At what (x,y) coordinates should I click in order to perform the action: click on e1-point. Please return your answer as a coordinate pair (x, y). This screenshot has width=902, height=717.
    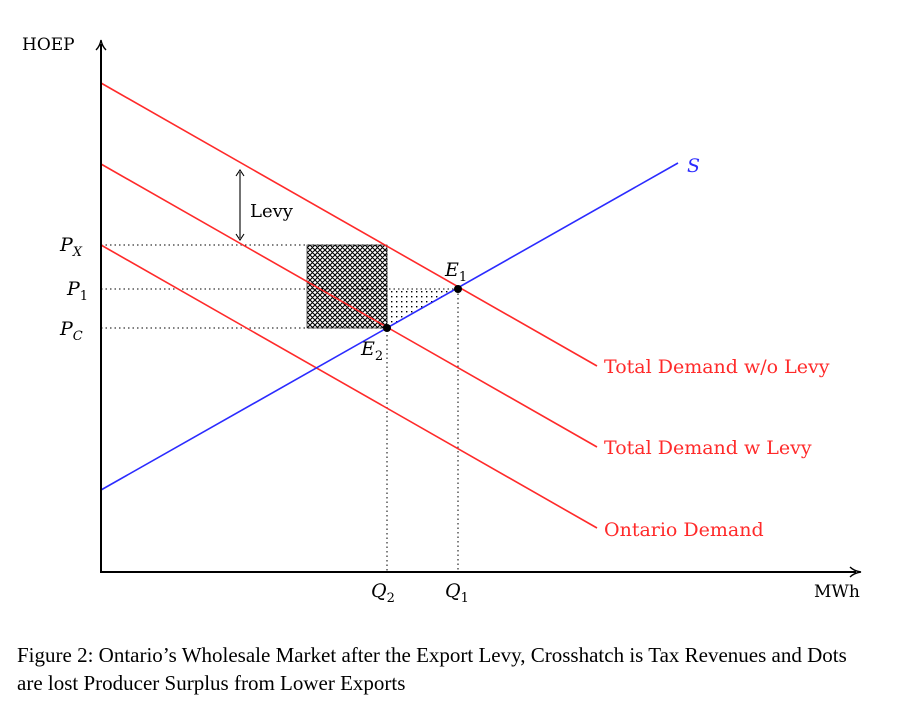
    Looking at the image, I should click on (458, 289).